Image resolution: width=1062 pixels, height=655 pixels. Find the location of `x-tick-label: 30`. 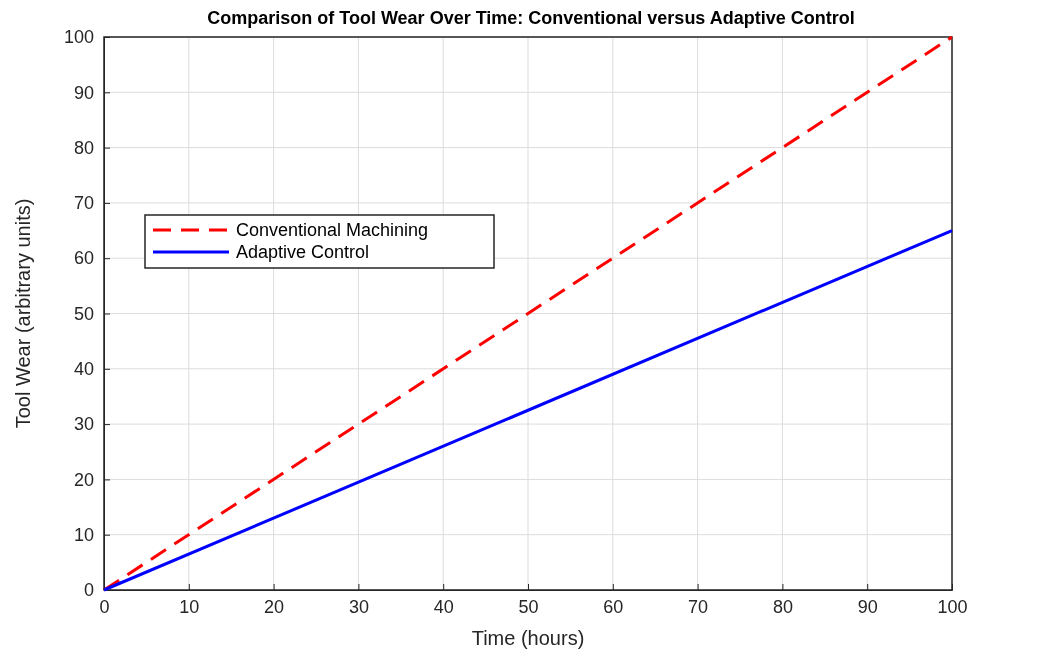

x-tick-label: 30 is located at coordinates (358, 606).